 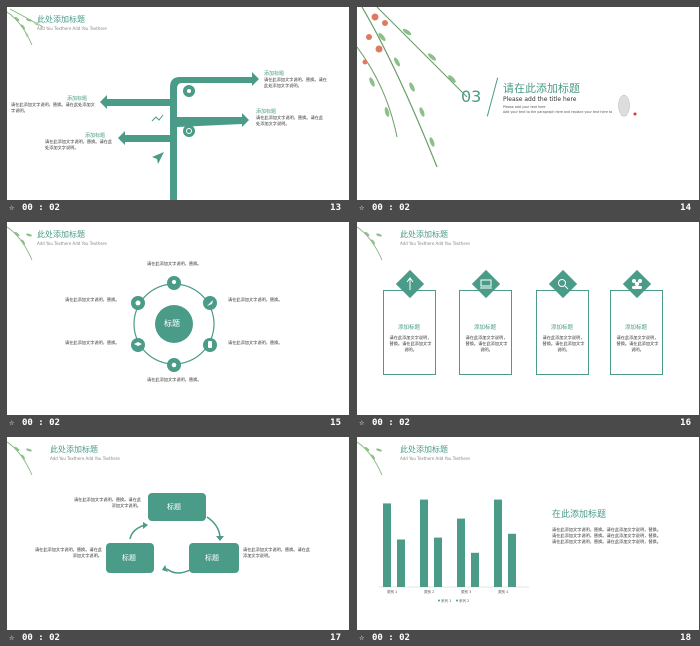 What do you see at coordinates (685, 638) in the screenshot?
I see `slide-number: 18` at bounding box center [685, 638].